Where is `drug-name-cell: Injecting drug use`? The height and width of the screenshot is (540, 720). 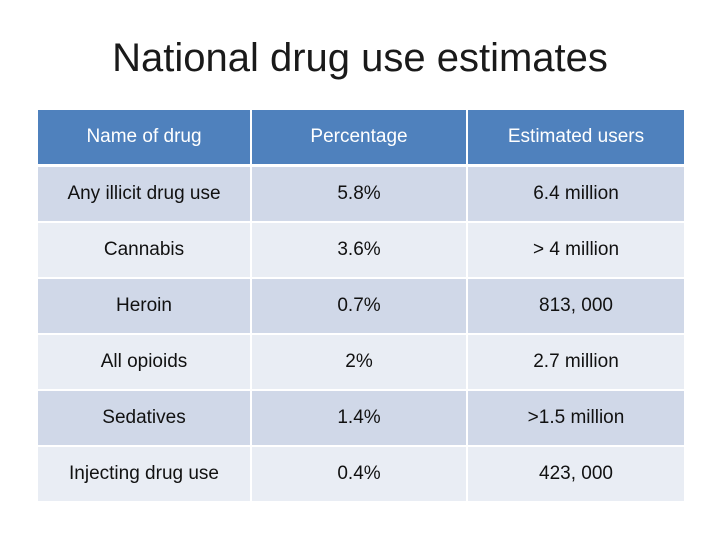
drug-name-cell: Injecting drug use is located at coordinates (144, 474).